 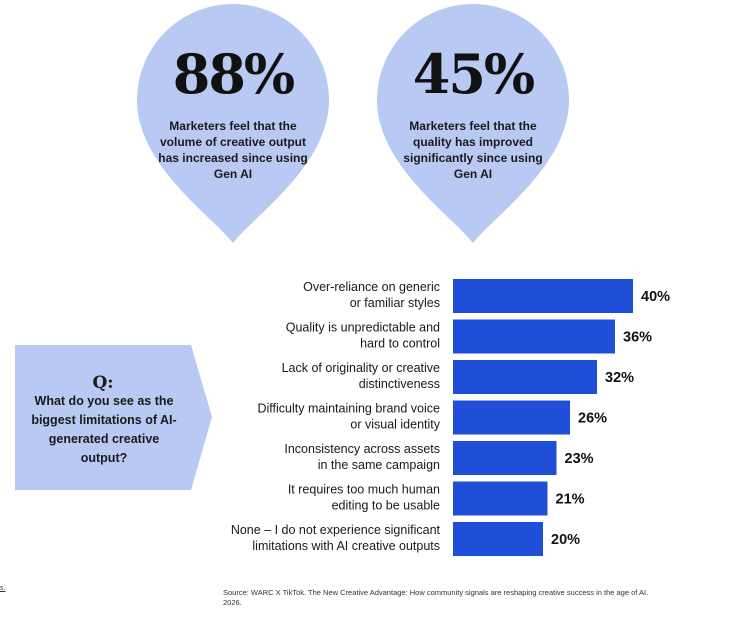 I want to click on category-label: Inconsistency across assets, so click(x=362, y=449).